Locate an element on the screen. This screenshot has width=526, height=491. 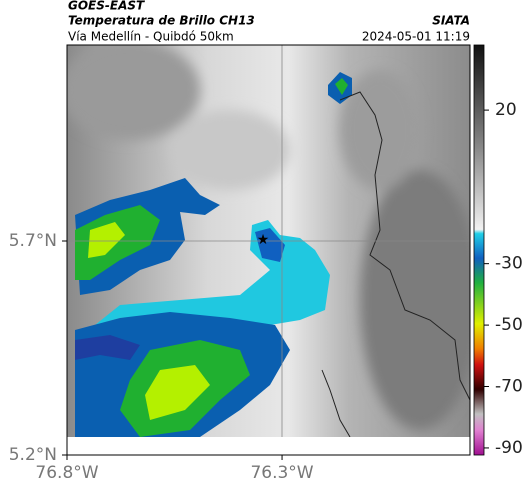
datetime: 2024-05-01 11:19 is located at coordinates (416, 37).